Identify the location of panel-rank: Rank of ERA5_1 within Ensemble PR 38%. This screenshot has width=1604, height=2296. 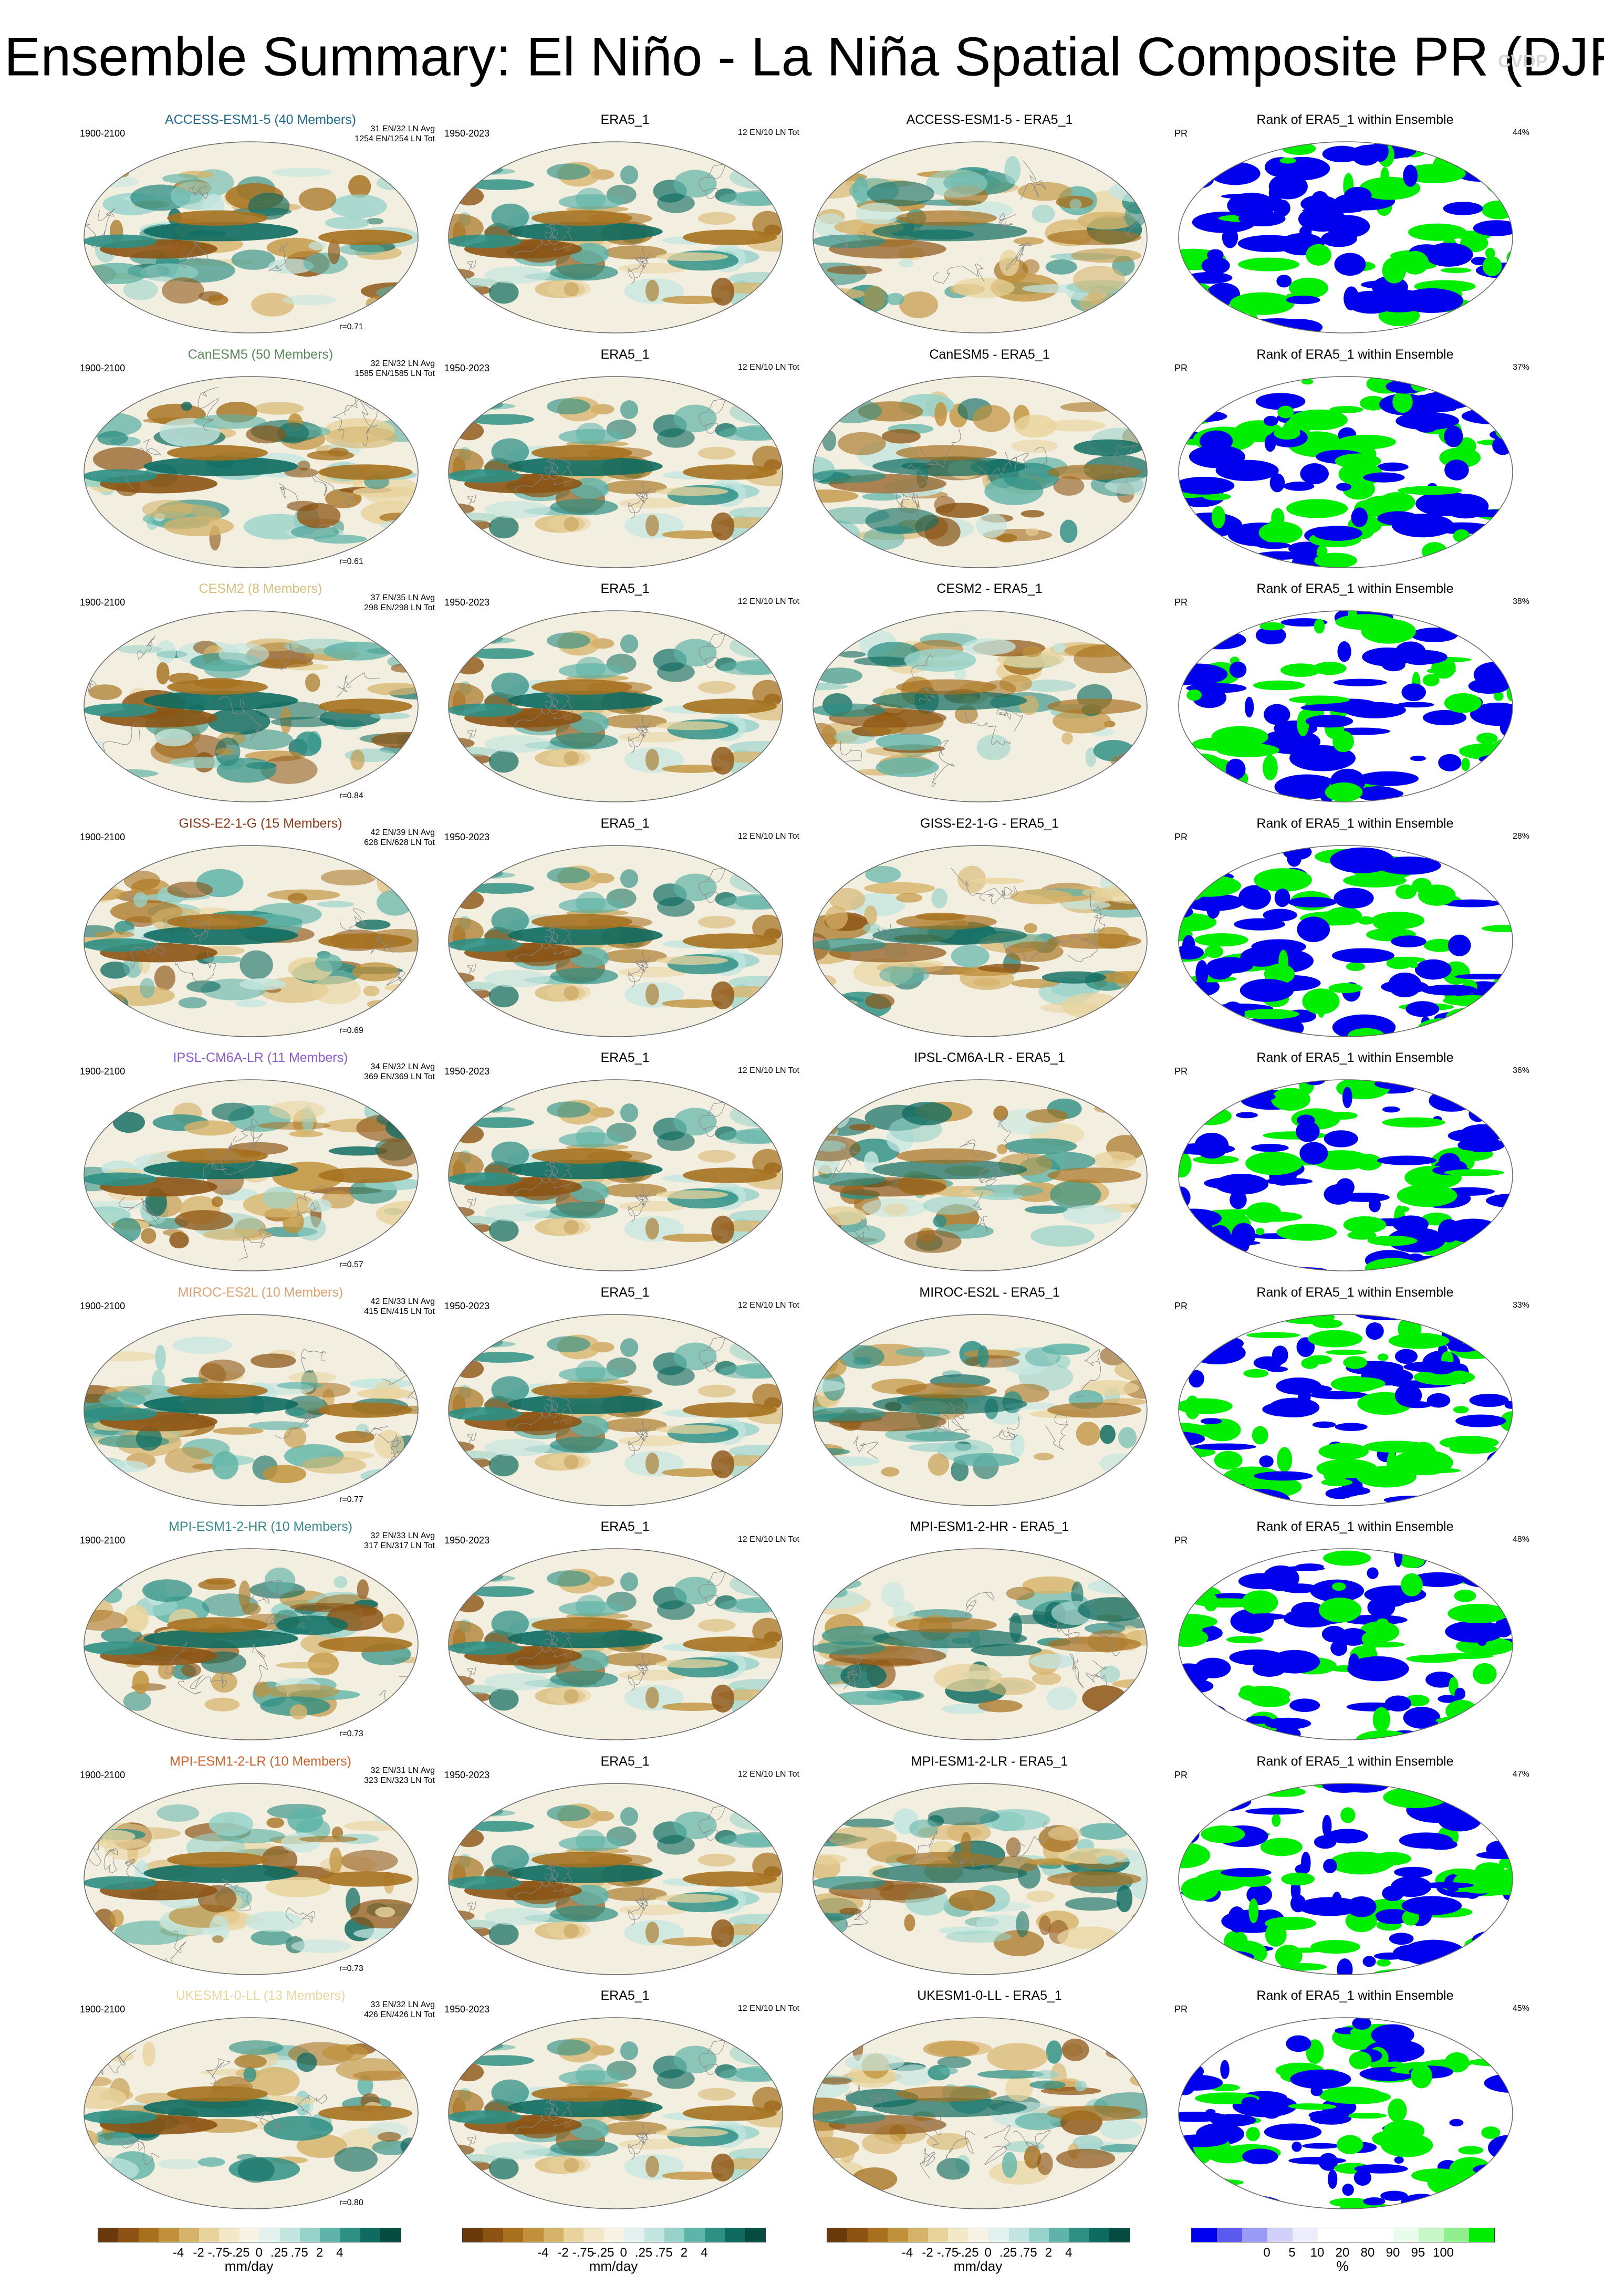
(1355, 694).